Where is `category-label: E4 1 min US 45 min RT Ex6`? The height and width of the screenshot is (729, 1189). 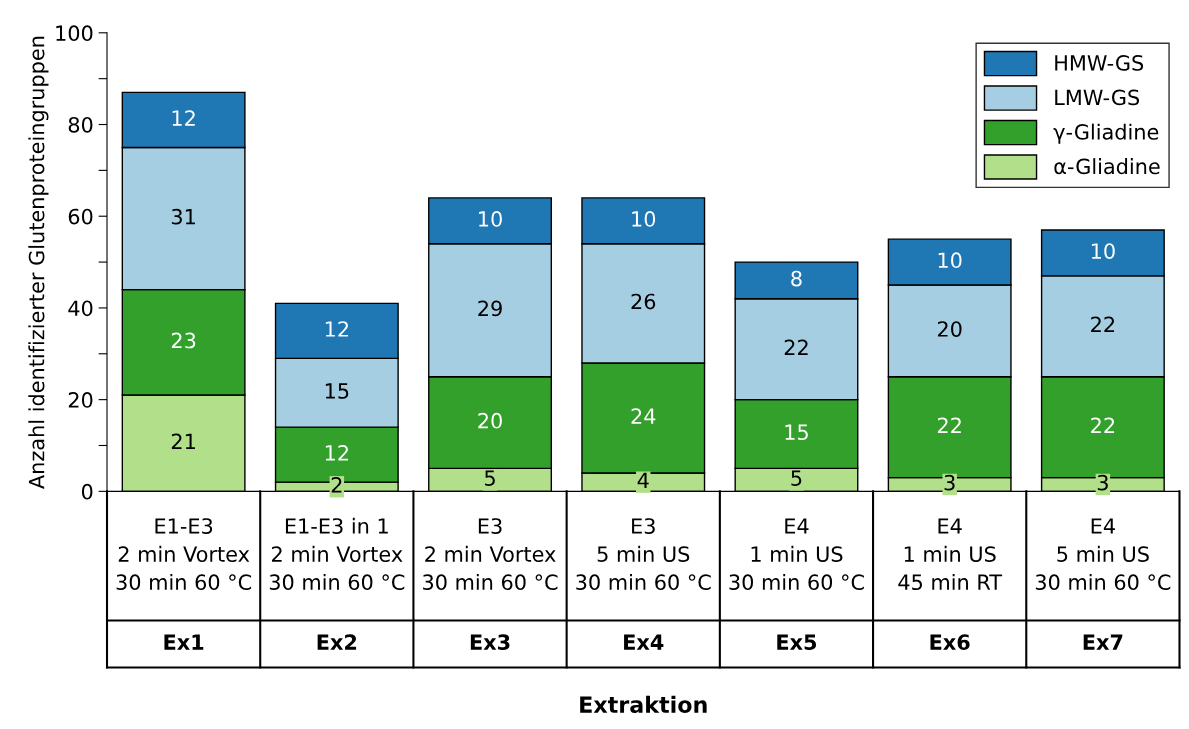 category-label: E4 1 min US 45 min RT Ex6 is located at coordinates (950, 584).